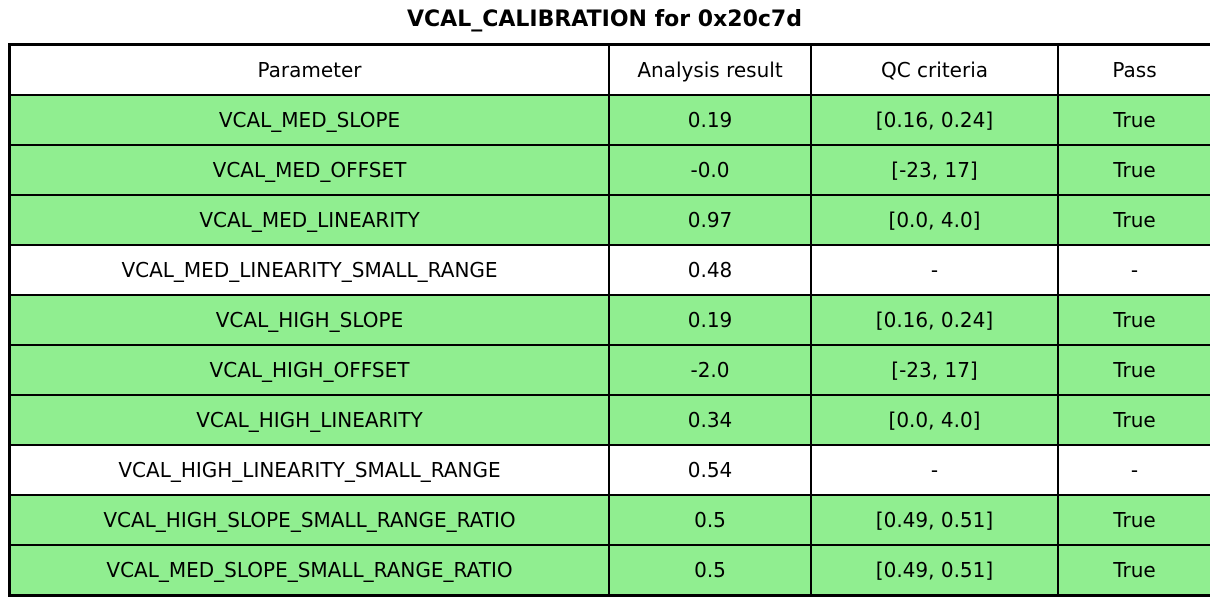 The image size is (1210, 604). Describe the element at coordinates (710, 470) in the screenshot. I see `cell-analysis-result: 0.54` at that location.